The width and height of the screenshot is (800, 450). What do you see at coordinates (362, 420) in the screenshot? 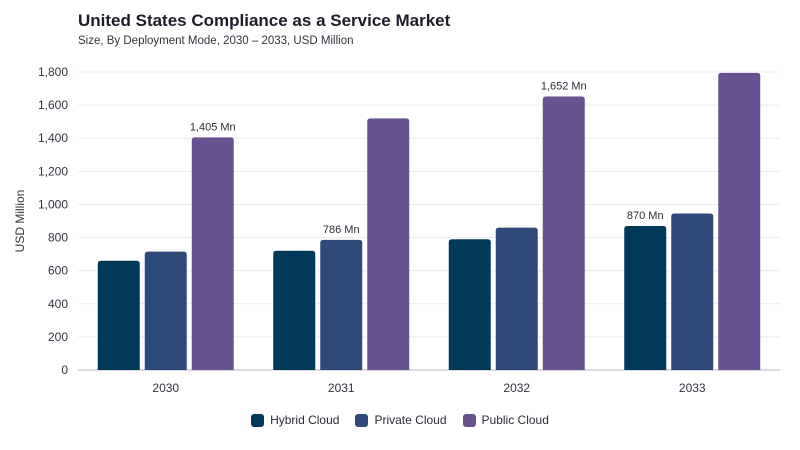
I see `legend-swatch-private-cloud` at bounding box center [362, 420].